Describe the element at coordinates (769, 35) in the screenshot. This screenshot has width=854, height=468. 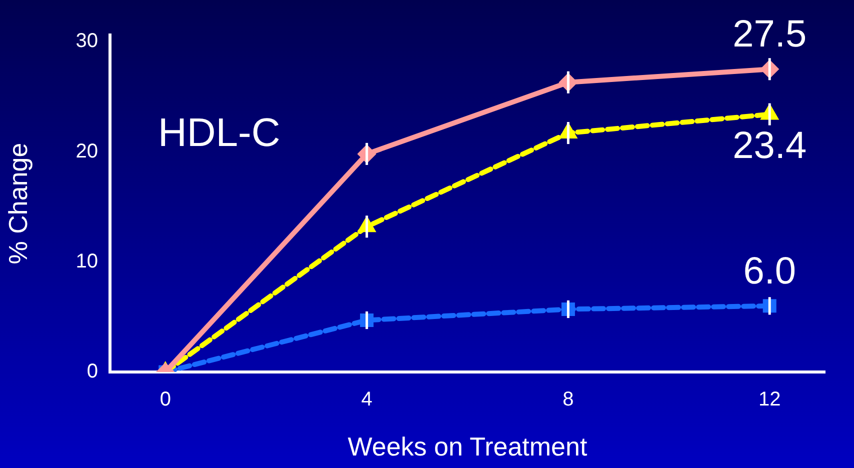
I see `data-label: 27.5` at that location.